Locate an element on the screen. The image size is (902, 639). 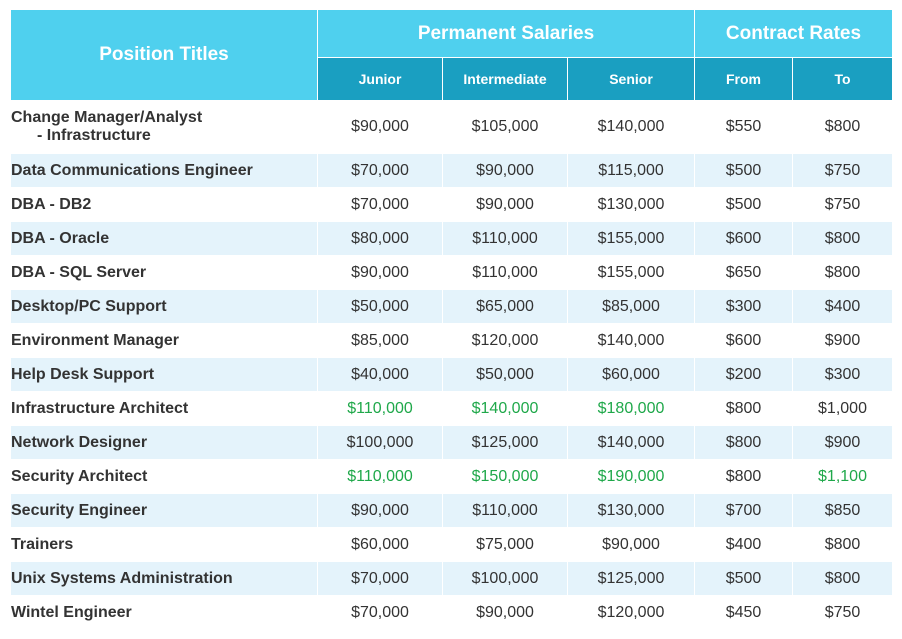
header-position-titles: Position Titles is located at coordinates (164, 55).